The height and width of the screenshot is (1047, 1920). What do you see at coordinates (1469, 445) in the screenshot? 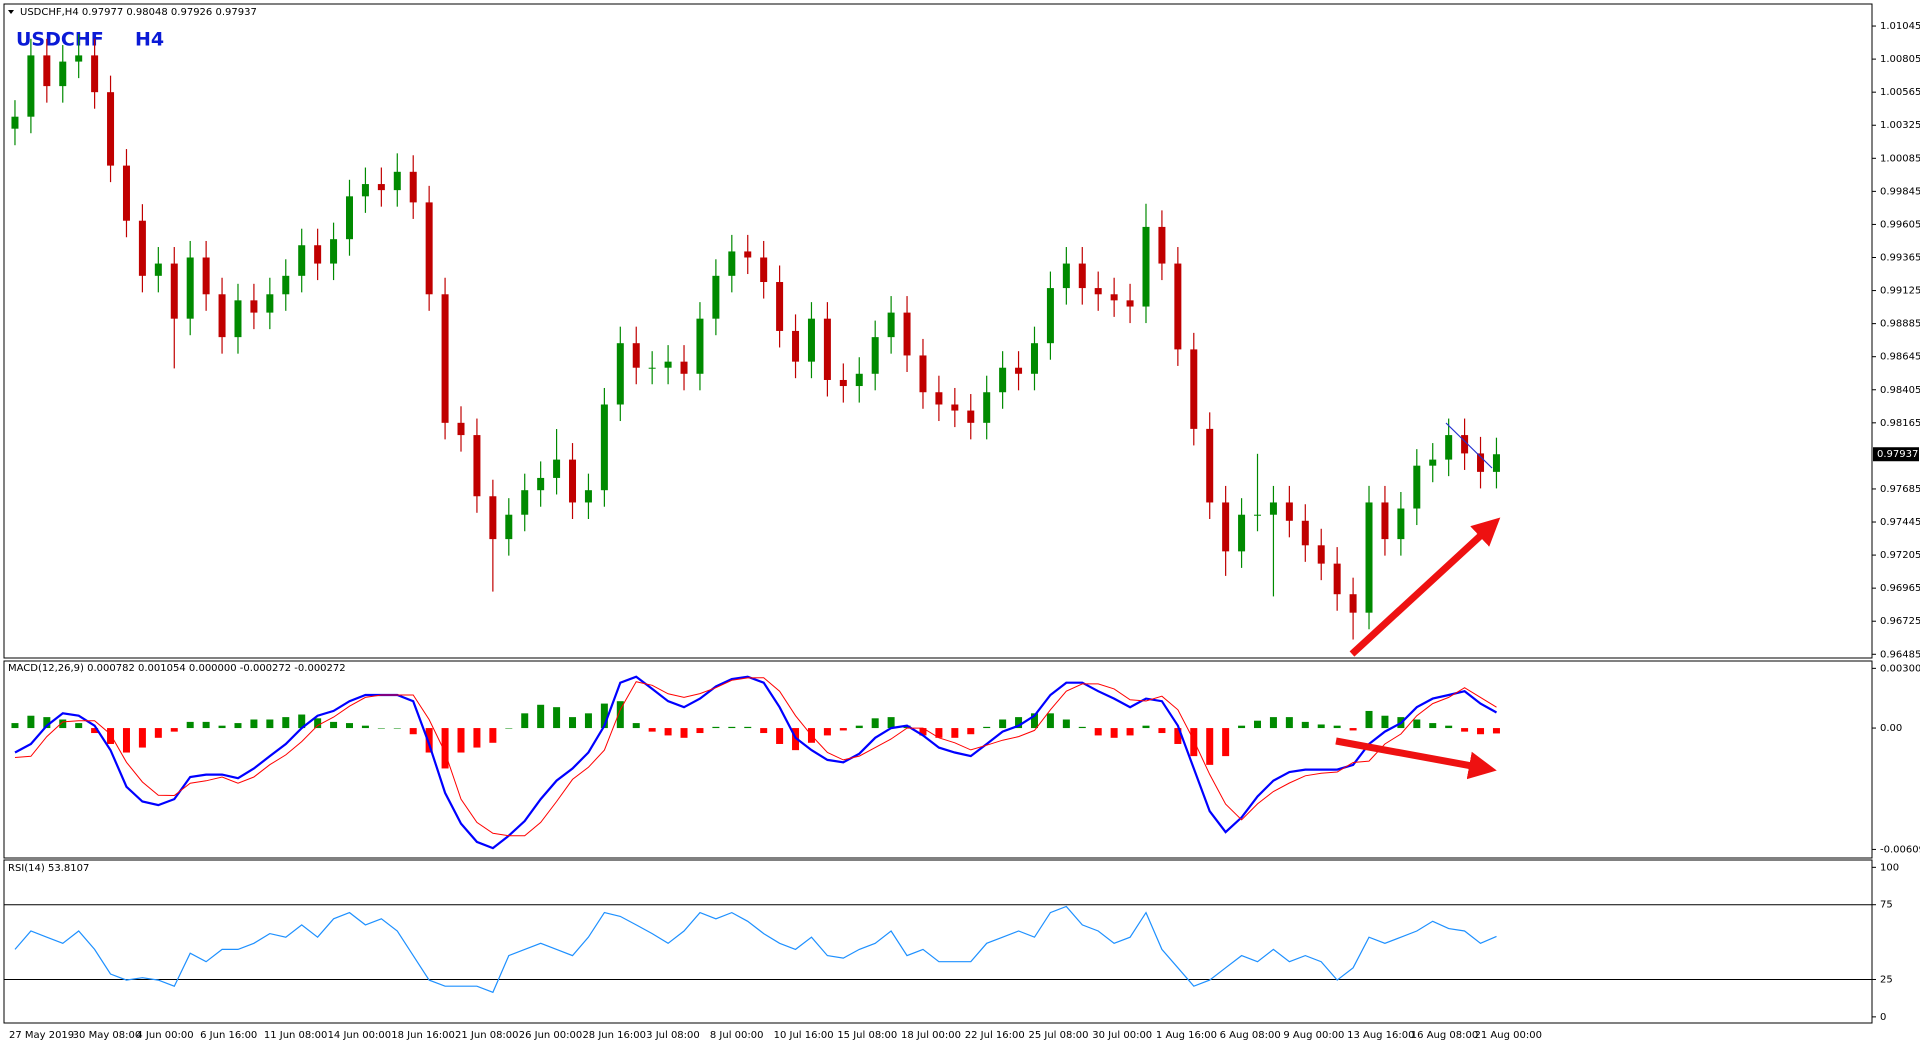
I see `trend-line` at bounding box center [1469, 445].